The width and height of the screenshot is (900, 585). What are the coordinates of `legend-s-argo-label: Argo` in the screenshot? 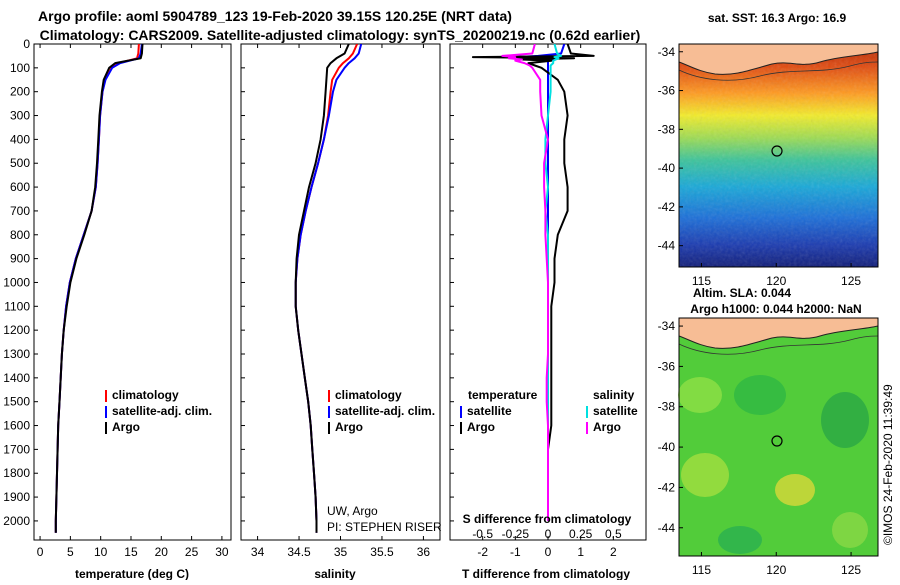 It's located at (607, 427).